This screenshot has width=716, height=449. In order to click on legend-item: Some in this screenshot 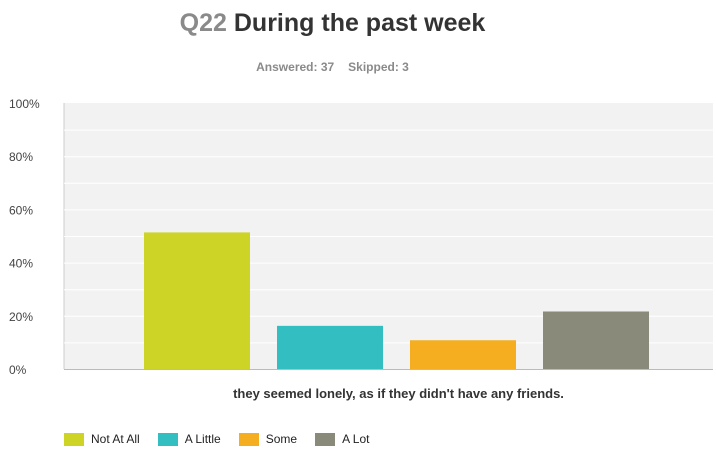, I will do `click(268, 439)`.